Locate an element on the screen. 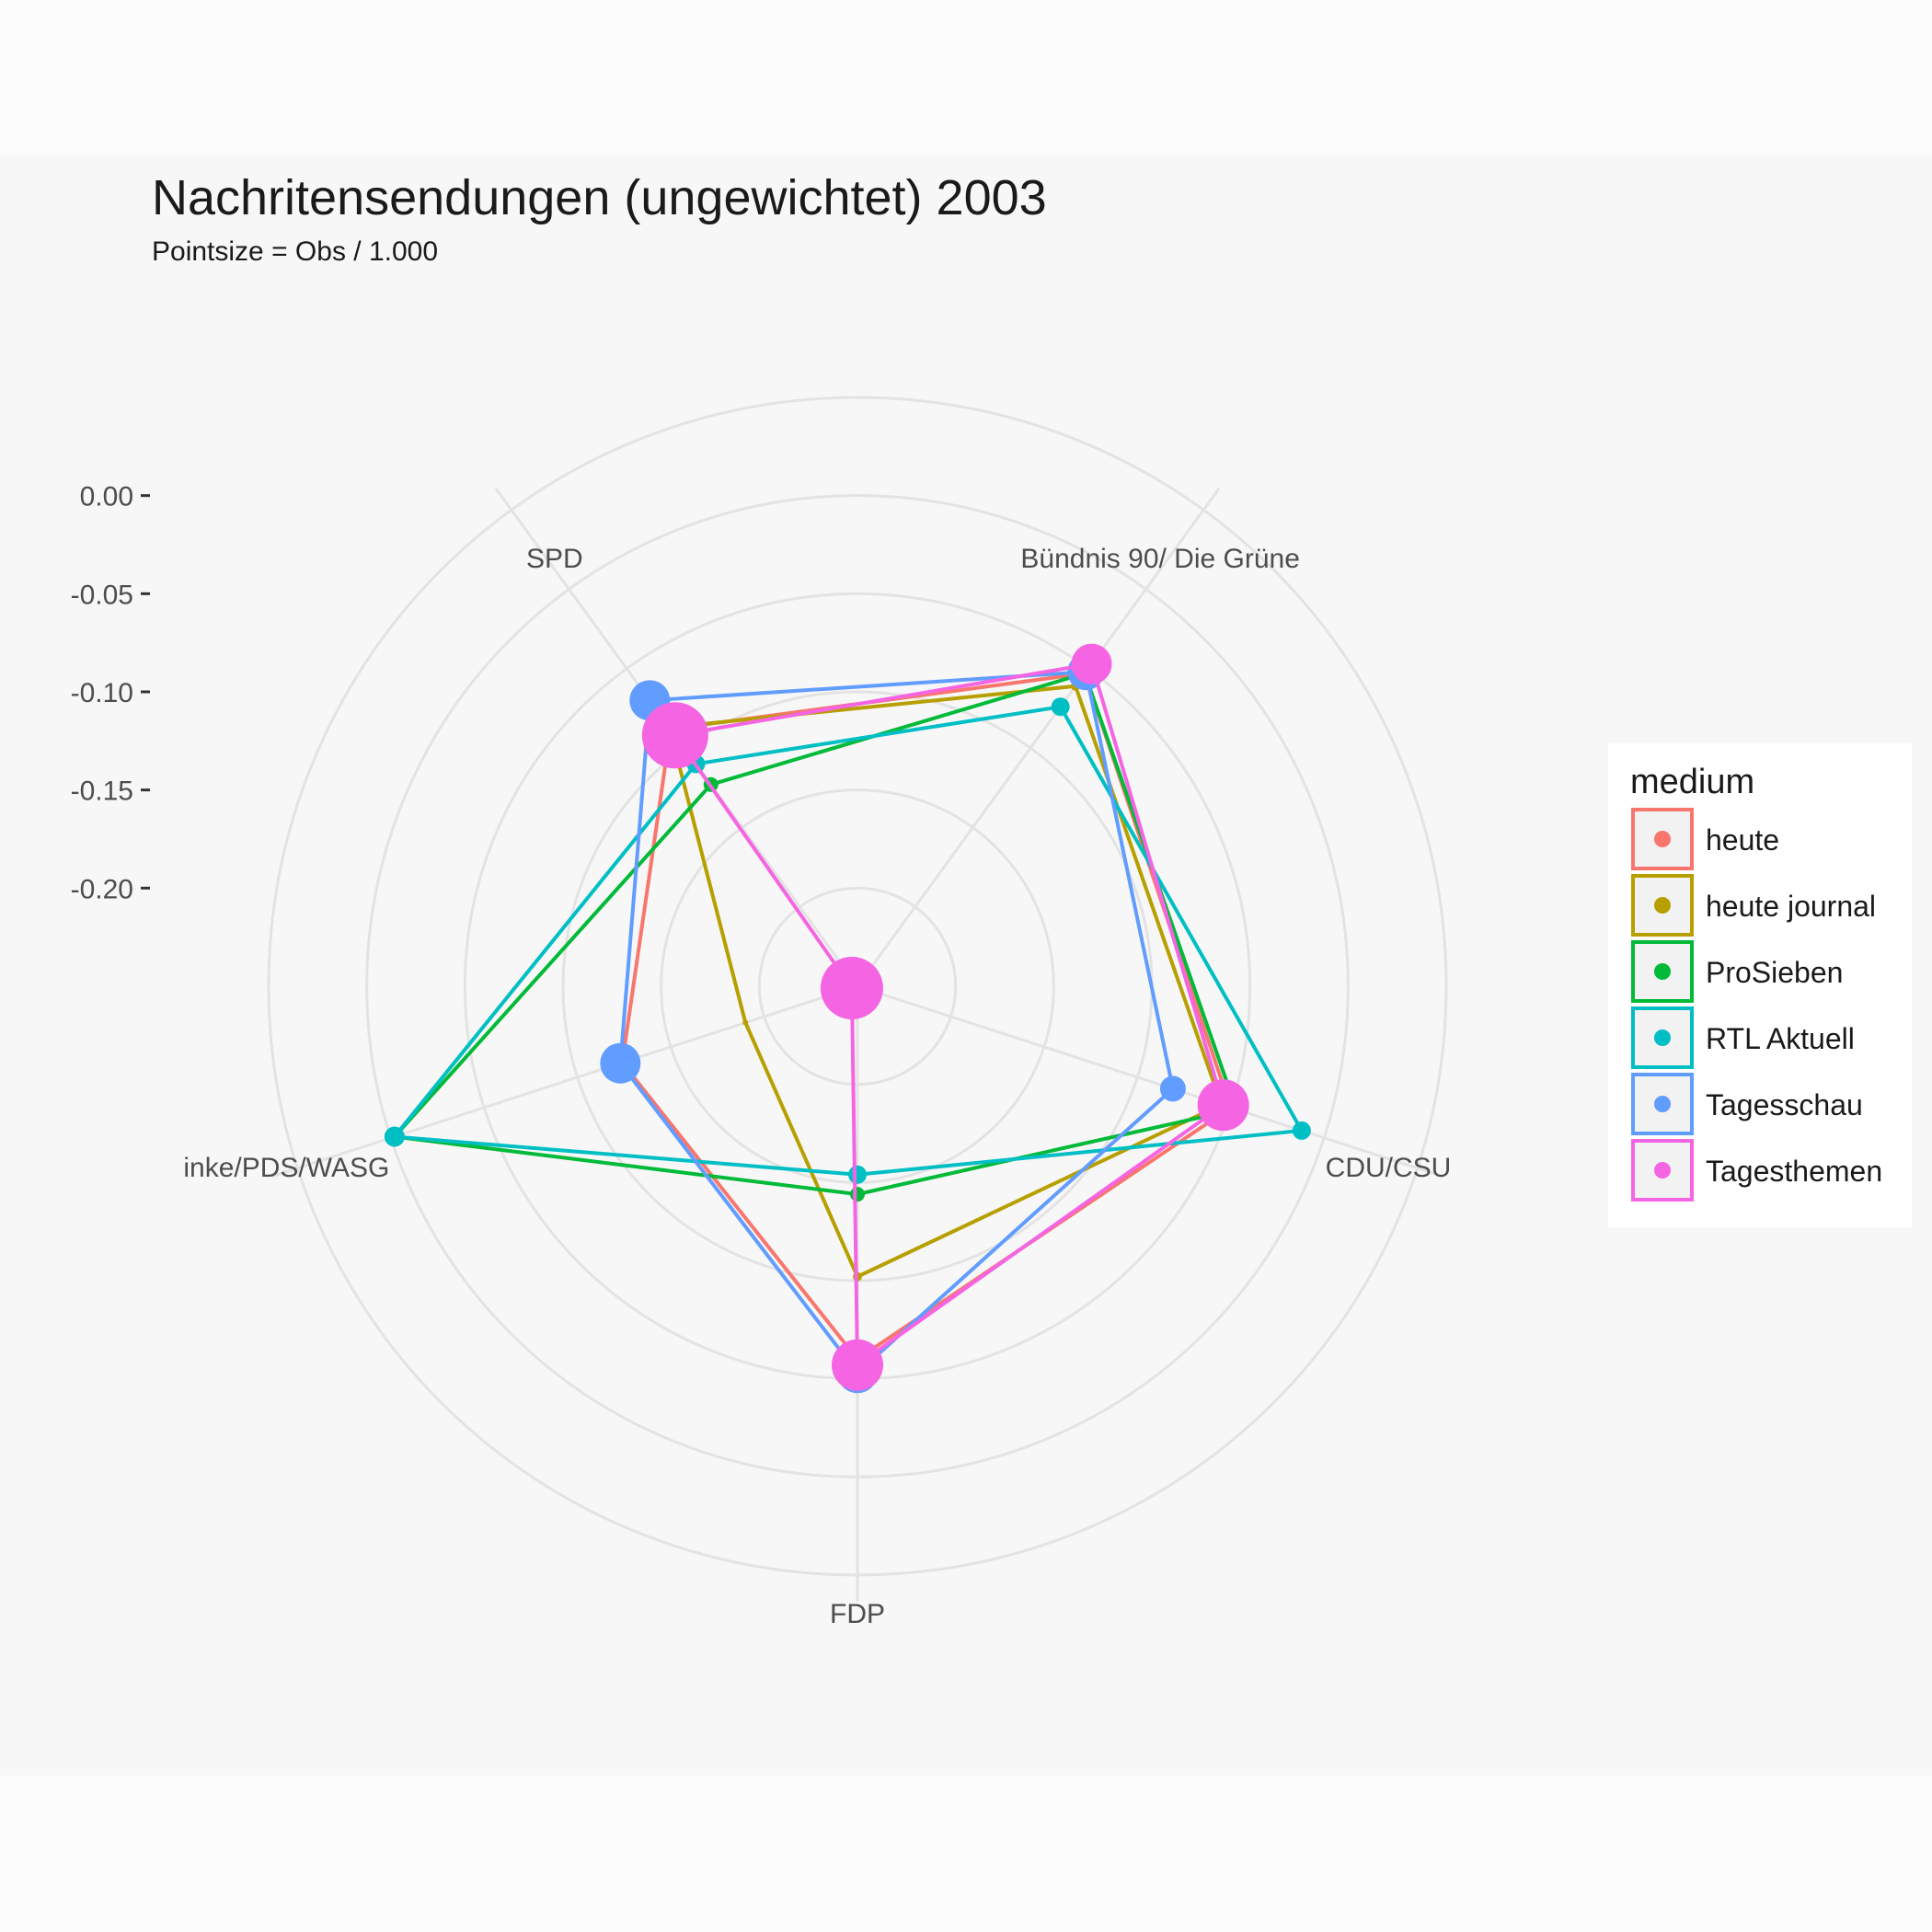 Image resolution: width=1932 pixels, height=1932 pixels. series-line-rtl-aktuell is located at coordinates (847, 941).